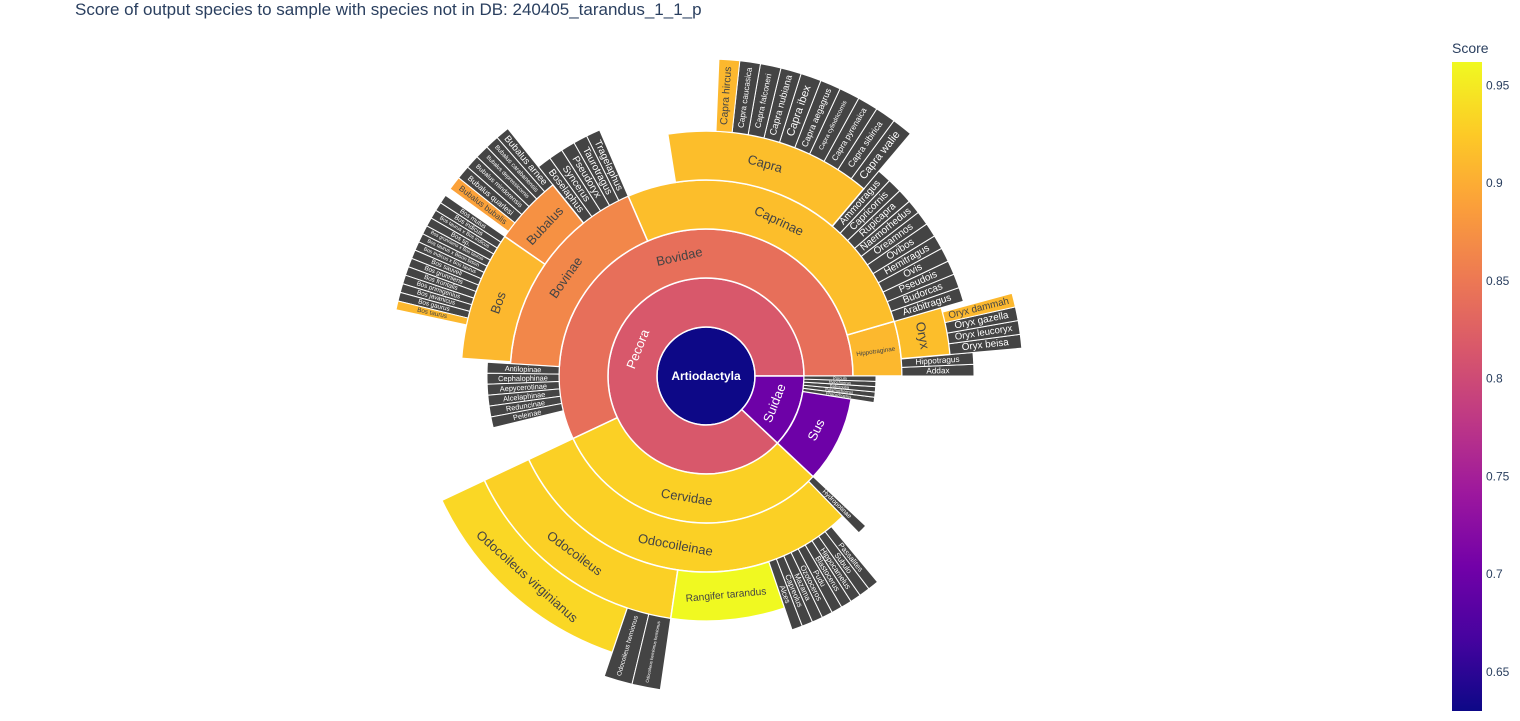 This screenshot has width=1520, height=721. Describe the element at coordinates (937, 361) in the screenshot. I see `sector-label-hippotragus: Hippotragus` at that location.